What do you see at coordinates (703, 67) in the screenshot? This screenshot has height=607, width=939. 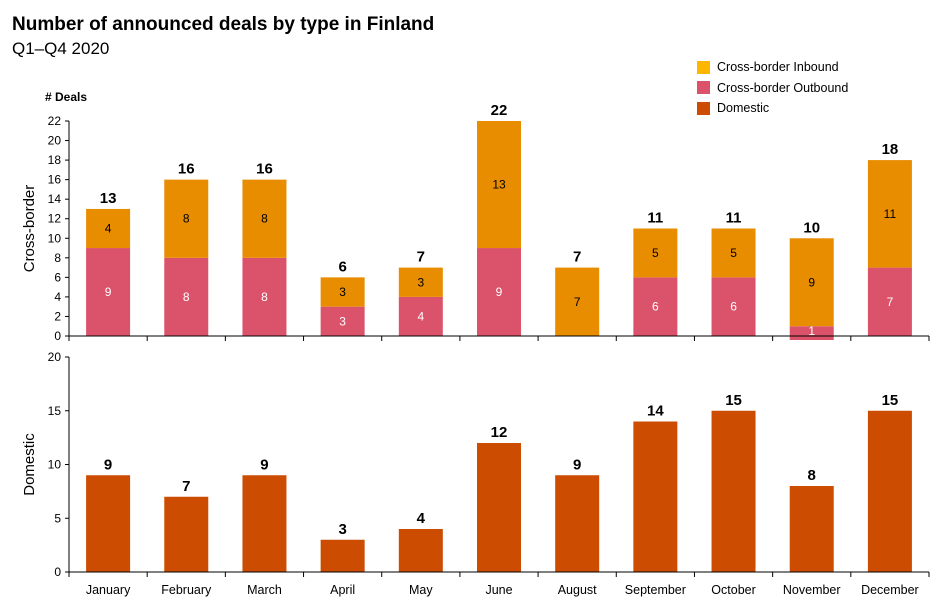 I see `legend-swatch-inbound` at bounding box center [703, 67].